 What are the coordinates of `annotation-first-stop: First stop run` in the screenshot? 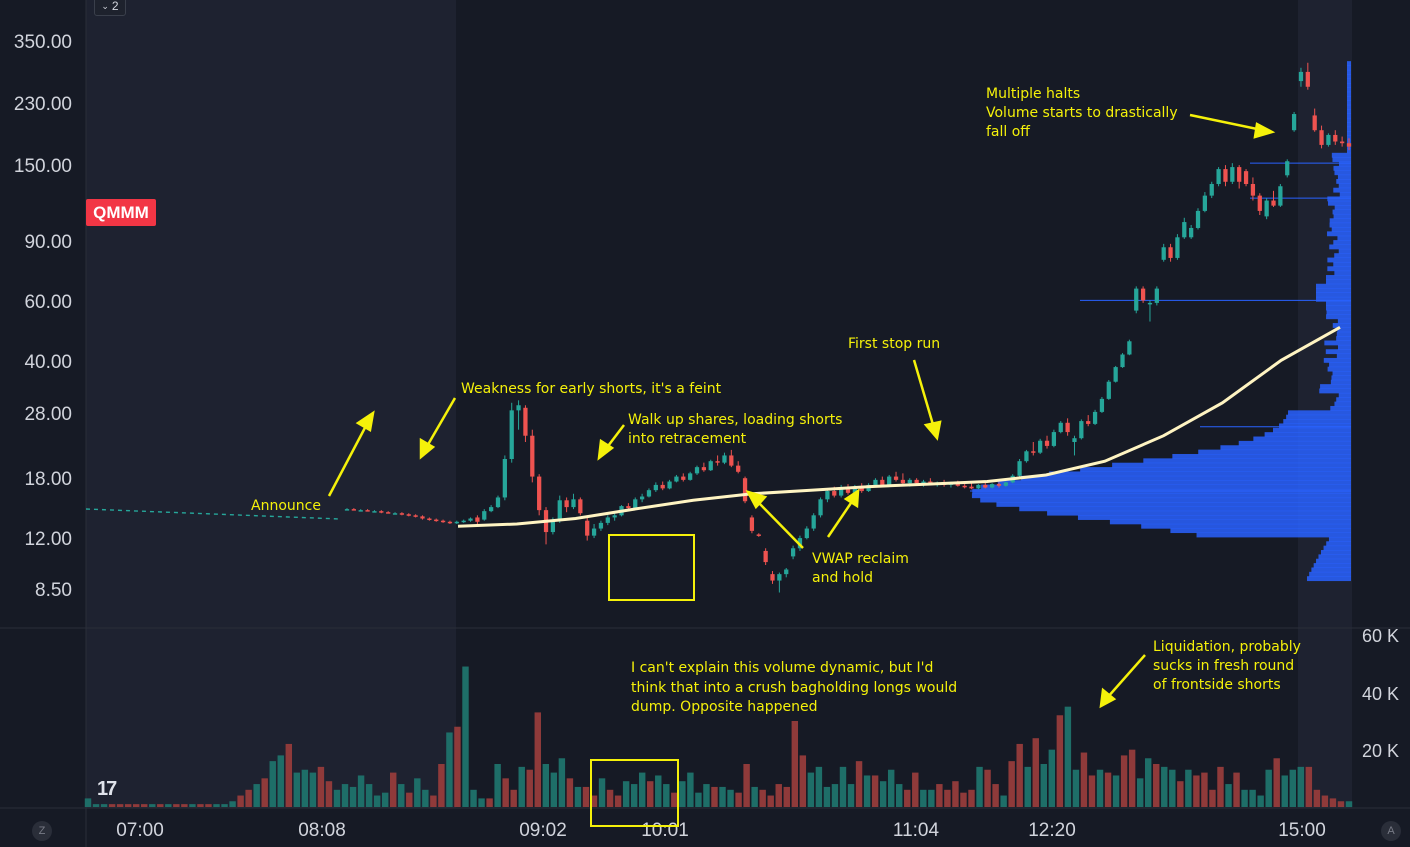 It's located at (894, 344).